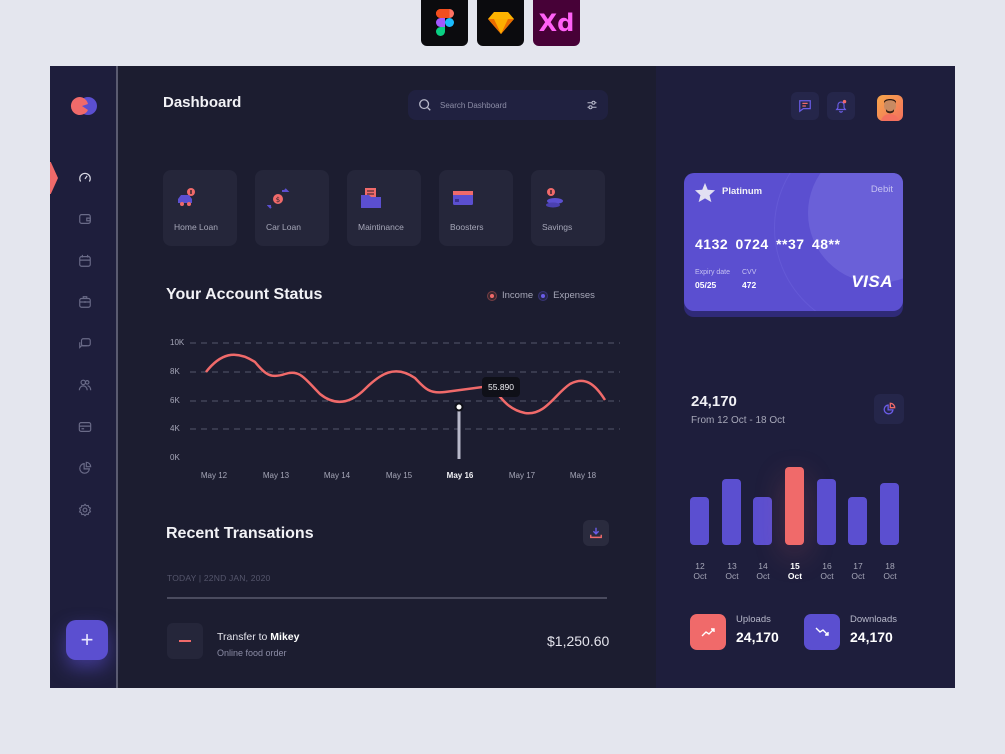 The image size is (1005, 754). I want to click on notifications-button, so click(841, 106).